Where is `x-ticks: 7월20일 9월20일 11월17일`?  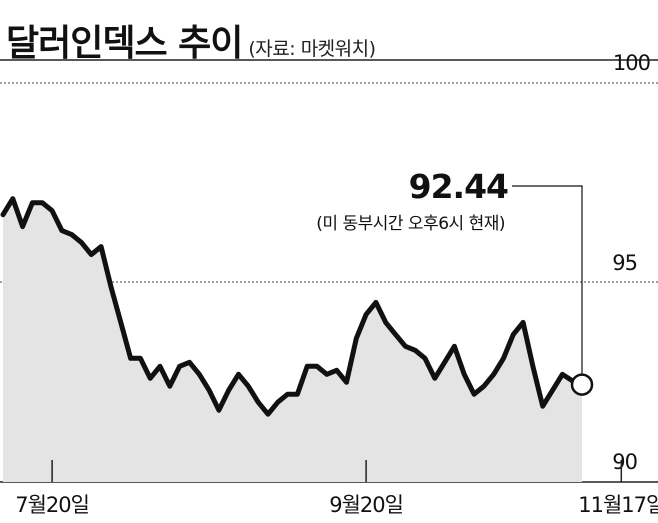
x-ticks: 7월20일 9월20일 11월17일 is located at coordinates (336, 488).